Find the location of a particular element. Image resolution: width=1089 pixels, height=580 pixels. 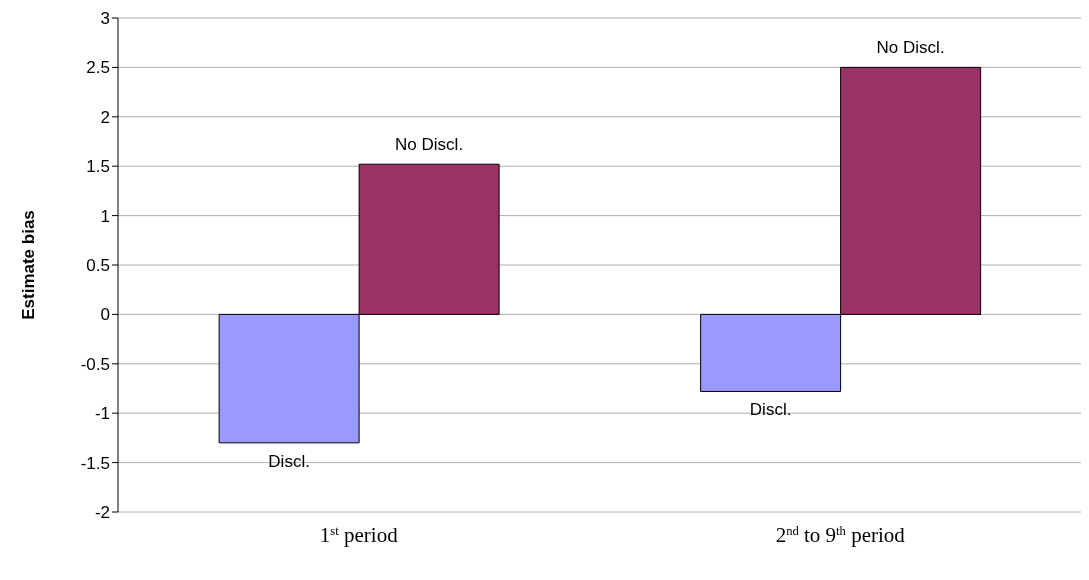

y-tick-label: 2.5 is located at coordinates (98, 68).